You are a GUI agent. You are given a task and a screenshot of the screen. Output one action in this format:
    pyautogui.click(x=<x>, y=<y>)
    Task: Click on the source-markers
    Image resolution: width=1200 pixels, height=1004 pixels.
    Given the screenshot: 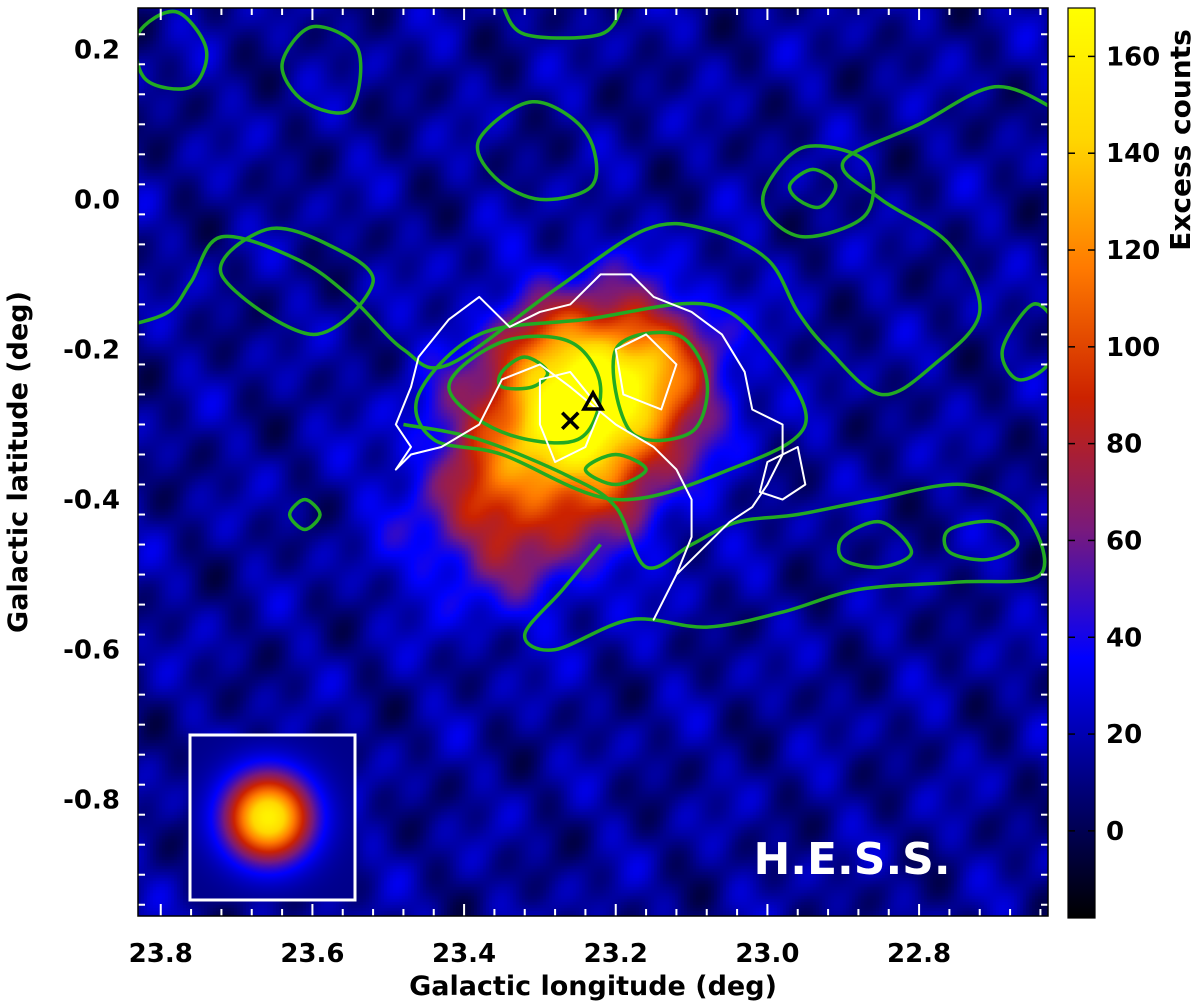 What is the action you would take?
    pyautogui.click(x=583, y=409)
    